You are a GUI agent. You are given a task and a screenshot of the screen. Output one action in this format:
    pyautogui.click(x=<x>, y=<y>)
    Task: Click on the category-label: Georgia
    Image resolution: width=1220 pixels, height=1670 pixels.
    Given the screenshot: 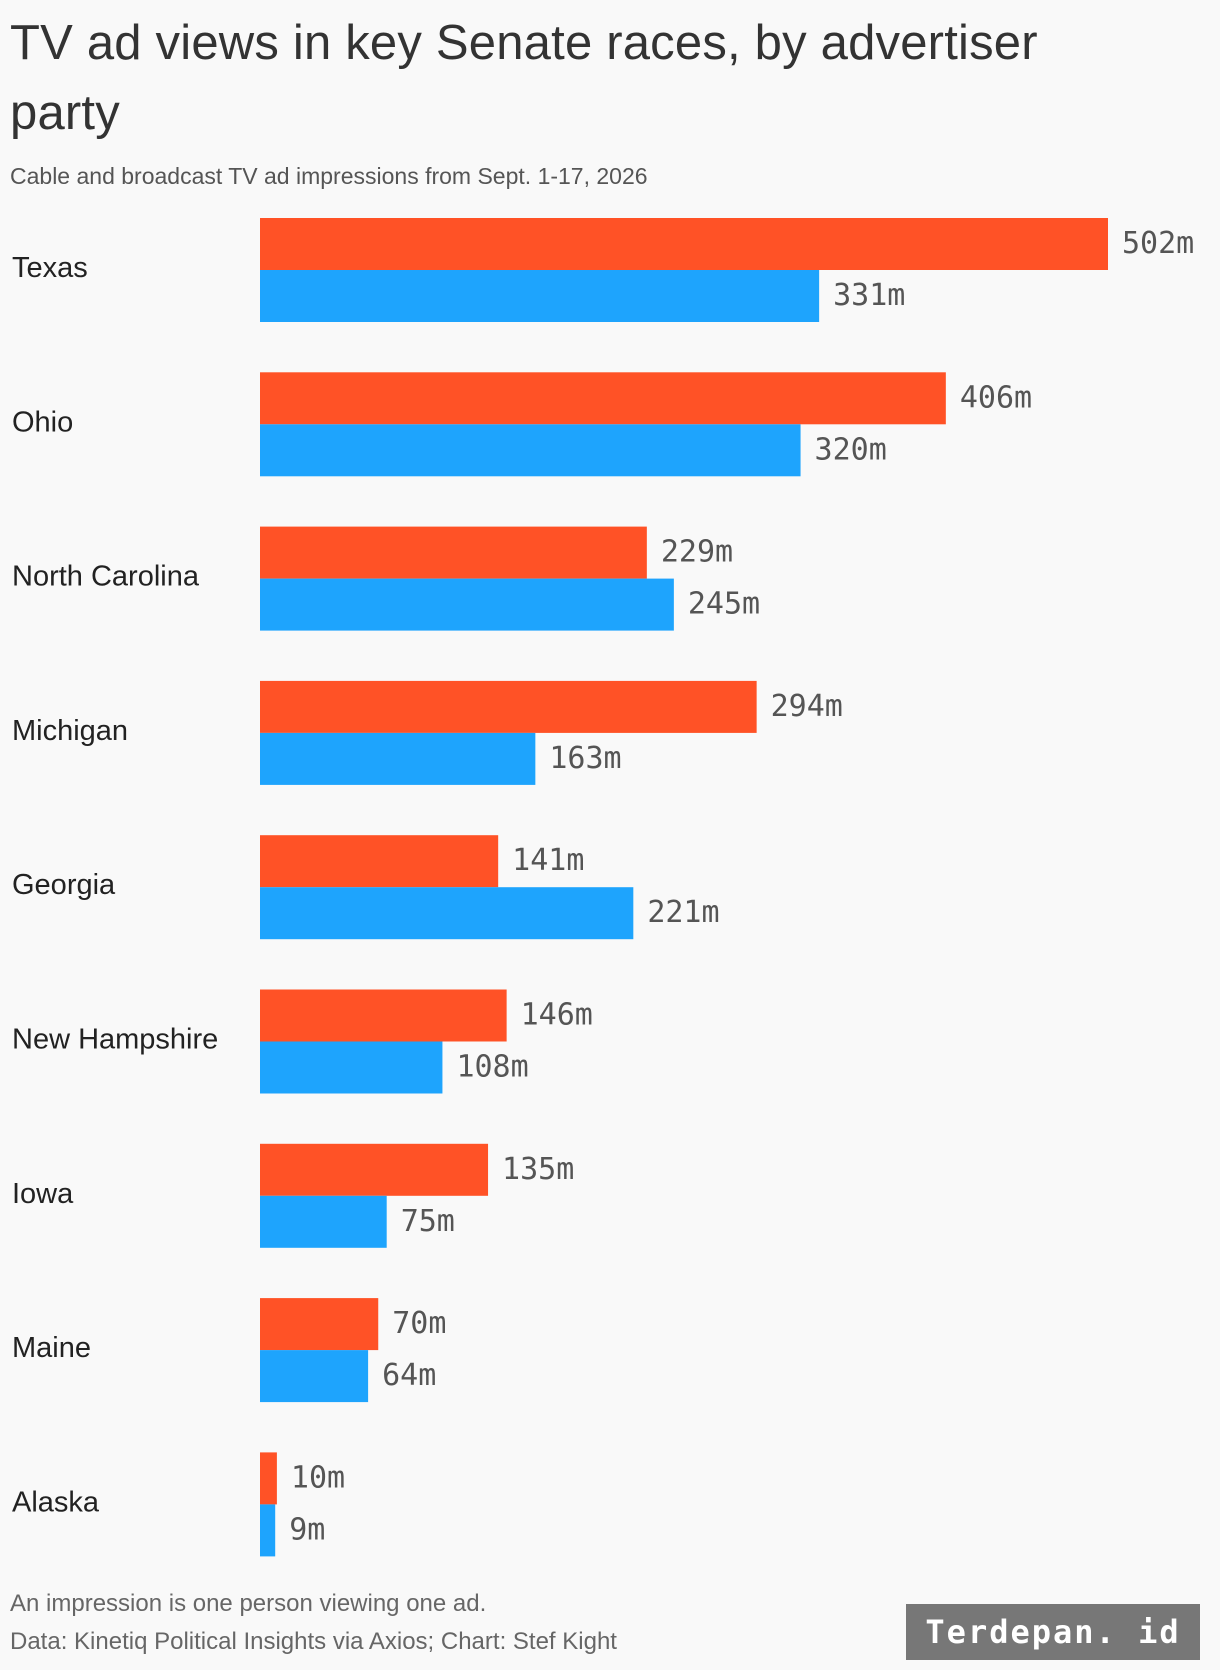 What is the action you would take?
    pyautogui.click(x=64, y=885)
    